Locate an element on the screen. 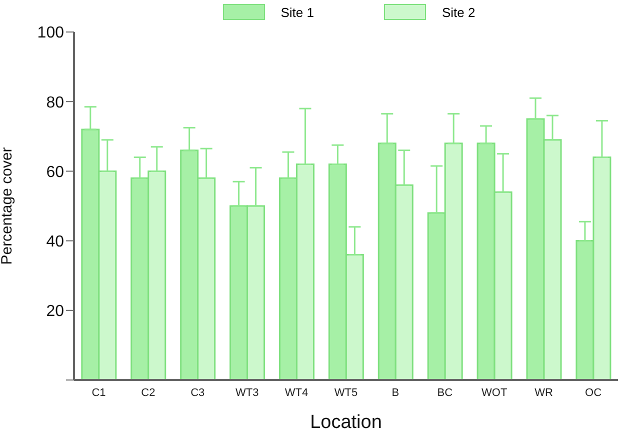 The image size is (624, 440). y-tick-label: 20 is located at coordinates (55, 311).